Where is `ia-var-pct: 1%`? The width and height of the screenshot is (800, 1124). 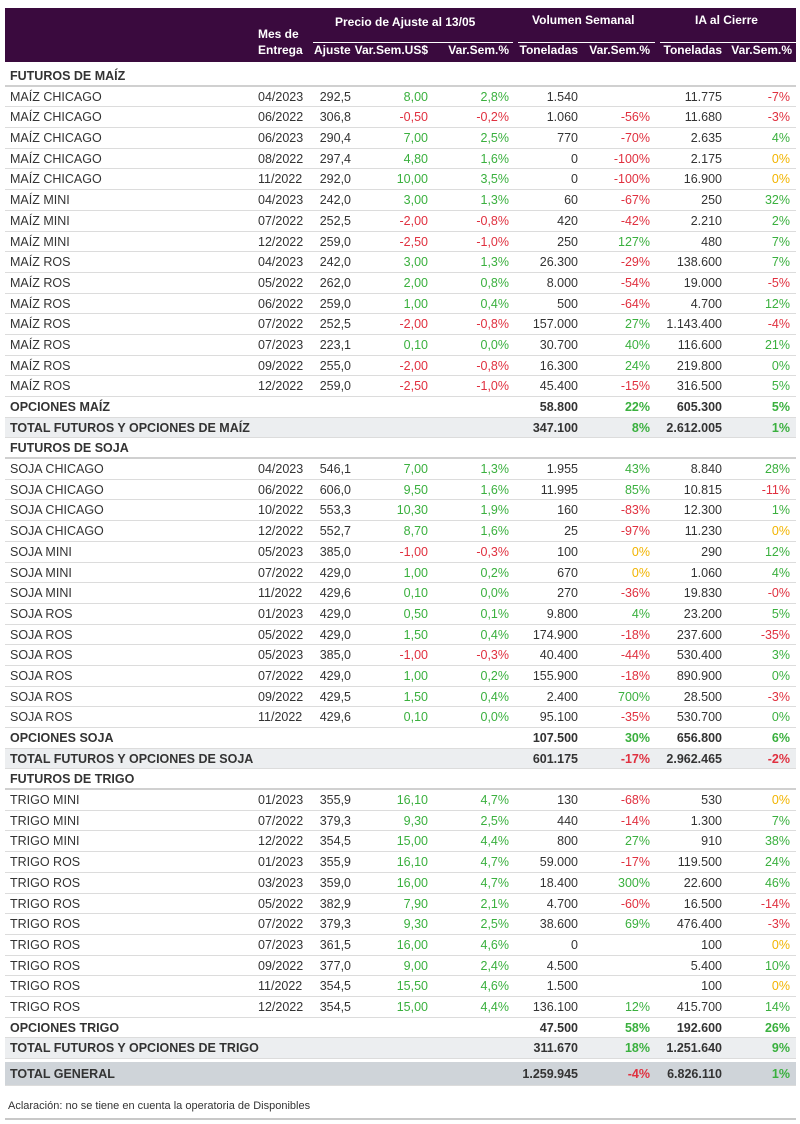
ia-var-pct: 1% is located at coordinates (780, 1074).